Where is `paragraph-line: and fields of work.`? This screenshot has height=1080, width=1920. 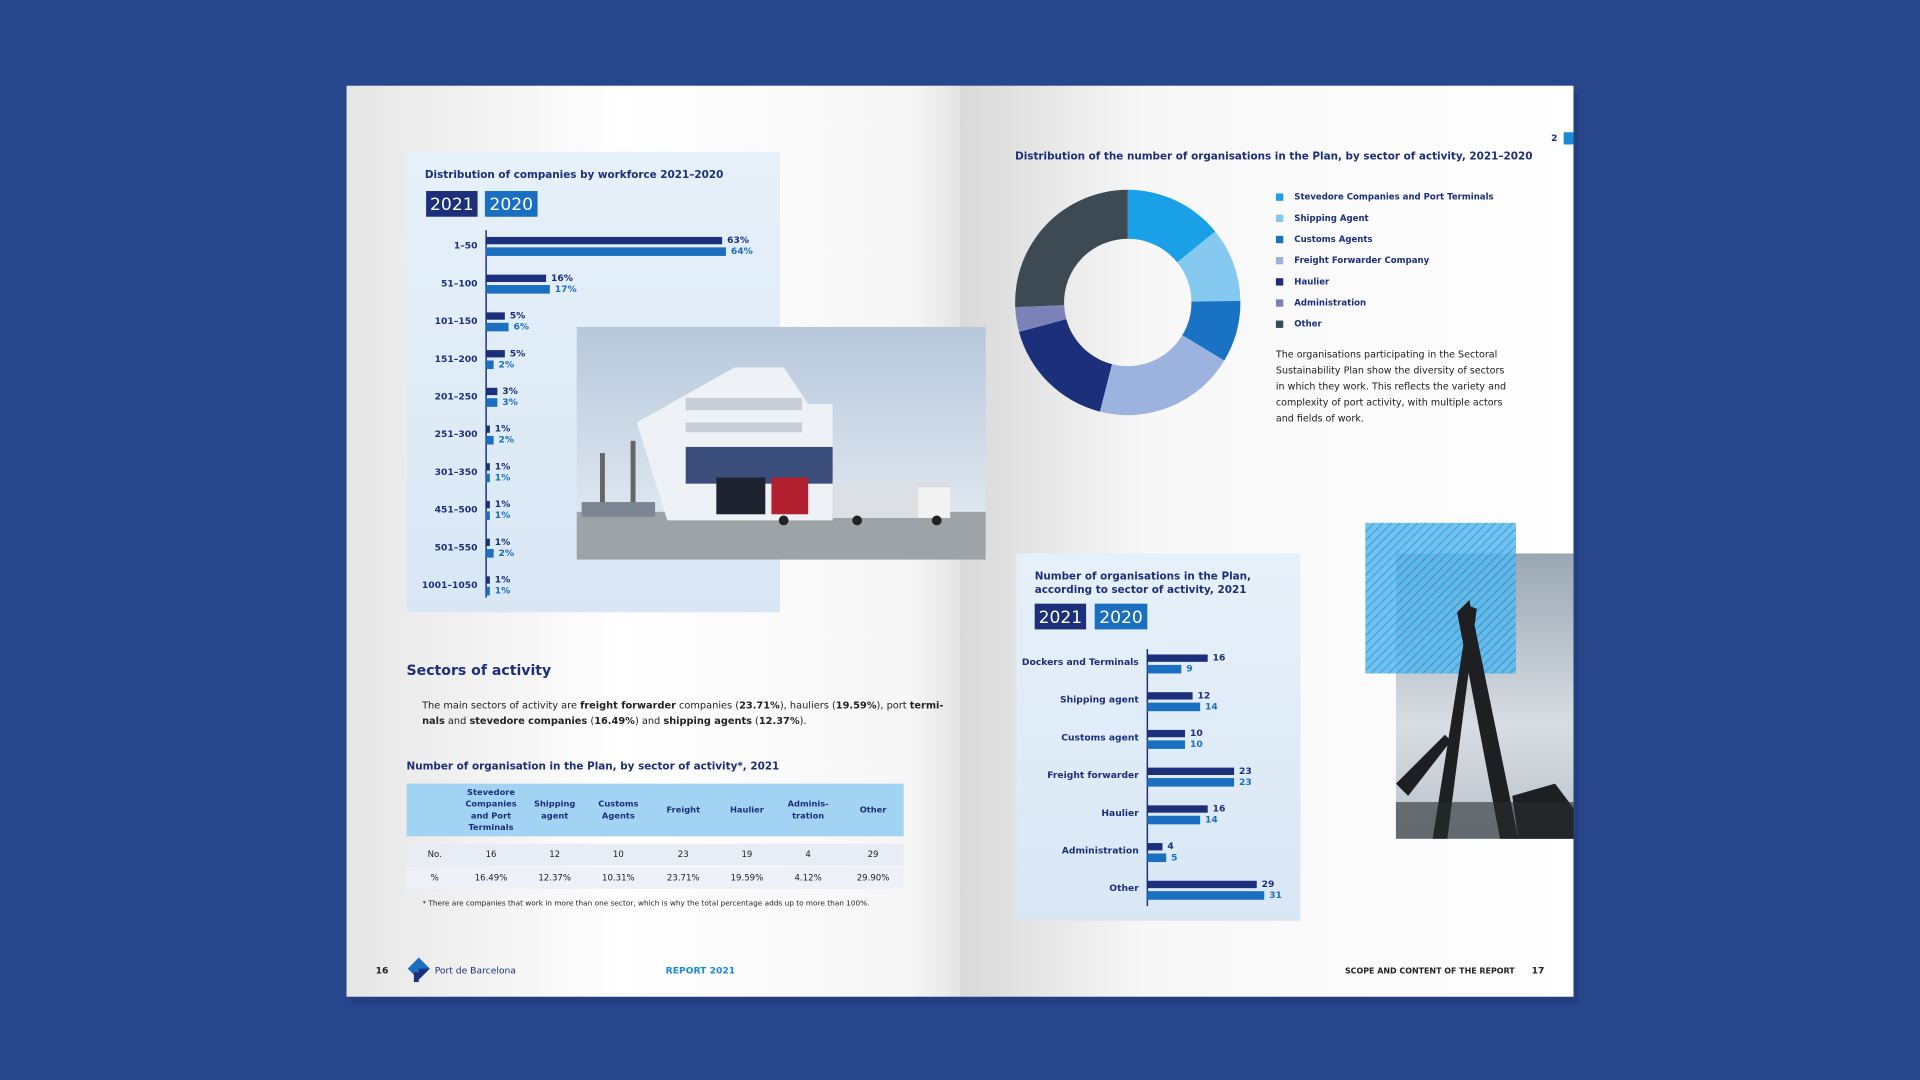 paragraph-line: and fields of work. is located at coordinates (1320, 418).